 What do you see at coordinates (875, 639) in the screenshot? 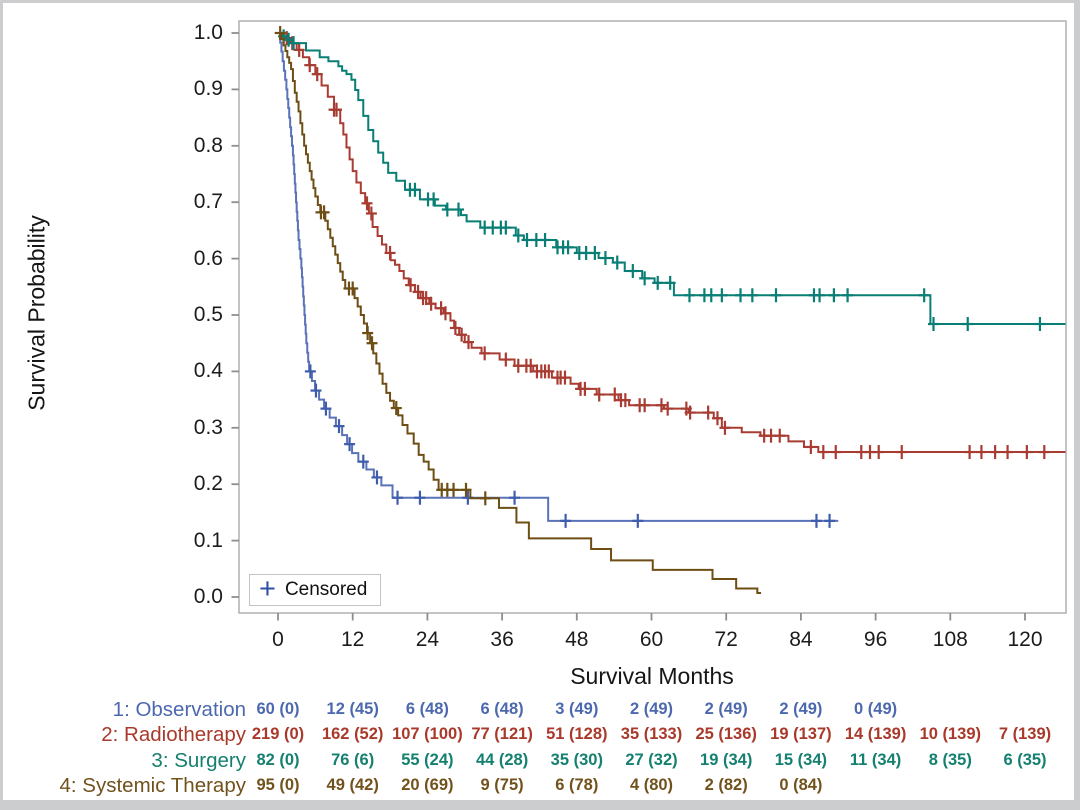
I see `x-tick-label: 96` at bounding box center [875, 639].